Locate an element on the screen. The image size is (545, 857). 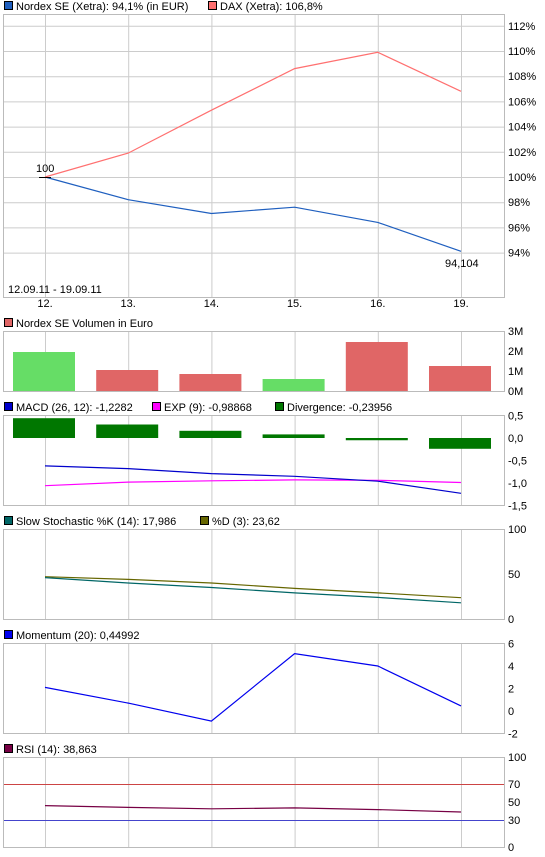
stoch-k-line is located at coordinates (253, 590).